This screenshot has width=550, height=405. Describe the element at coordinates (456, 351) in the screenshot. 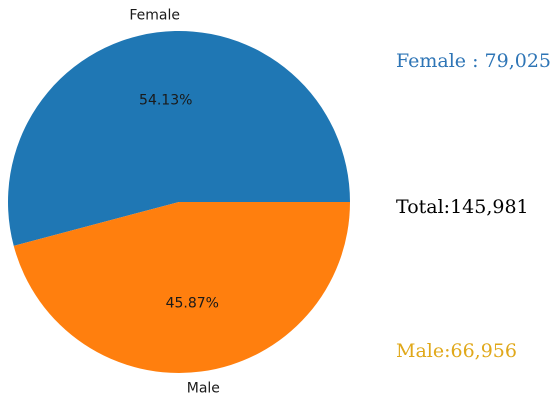

I see `male-total-annotation: Male:66,956` at that location.